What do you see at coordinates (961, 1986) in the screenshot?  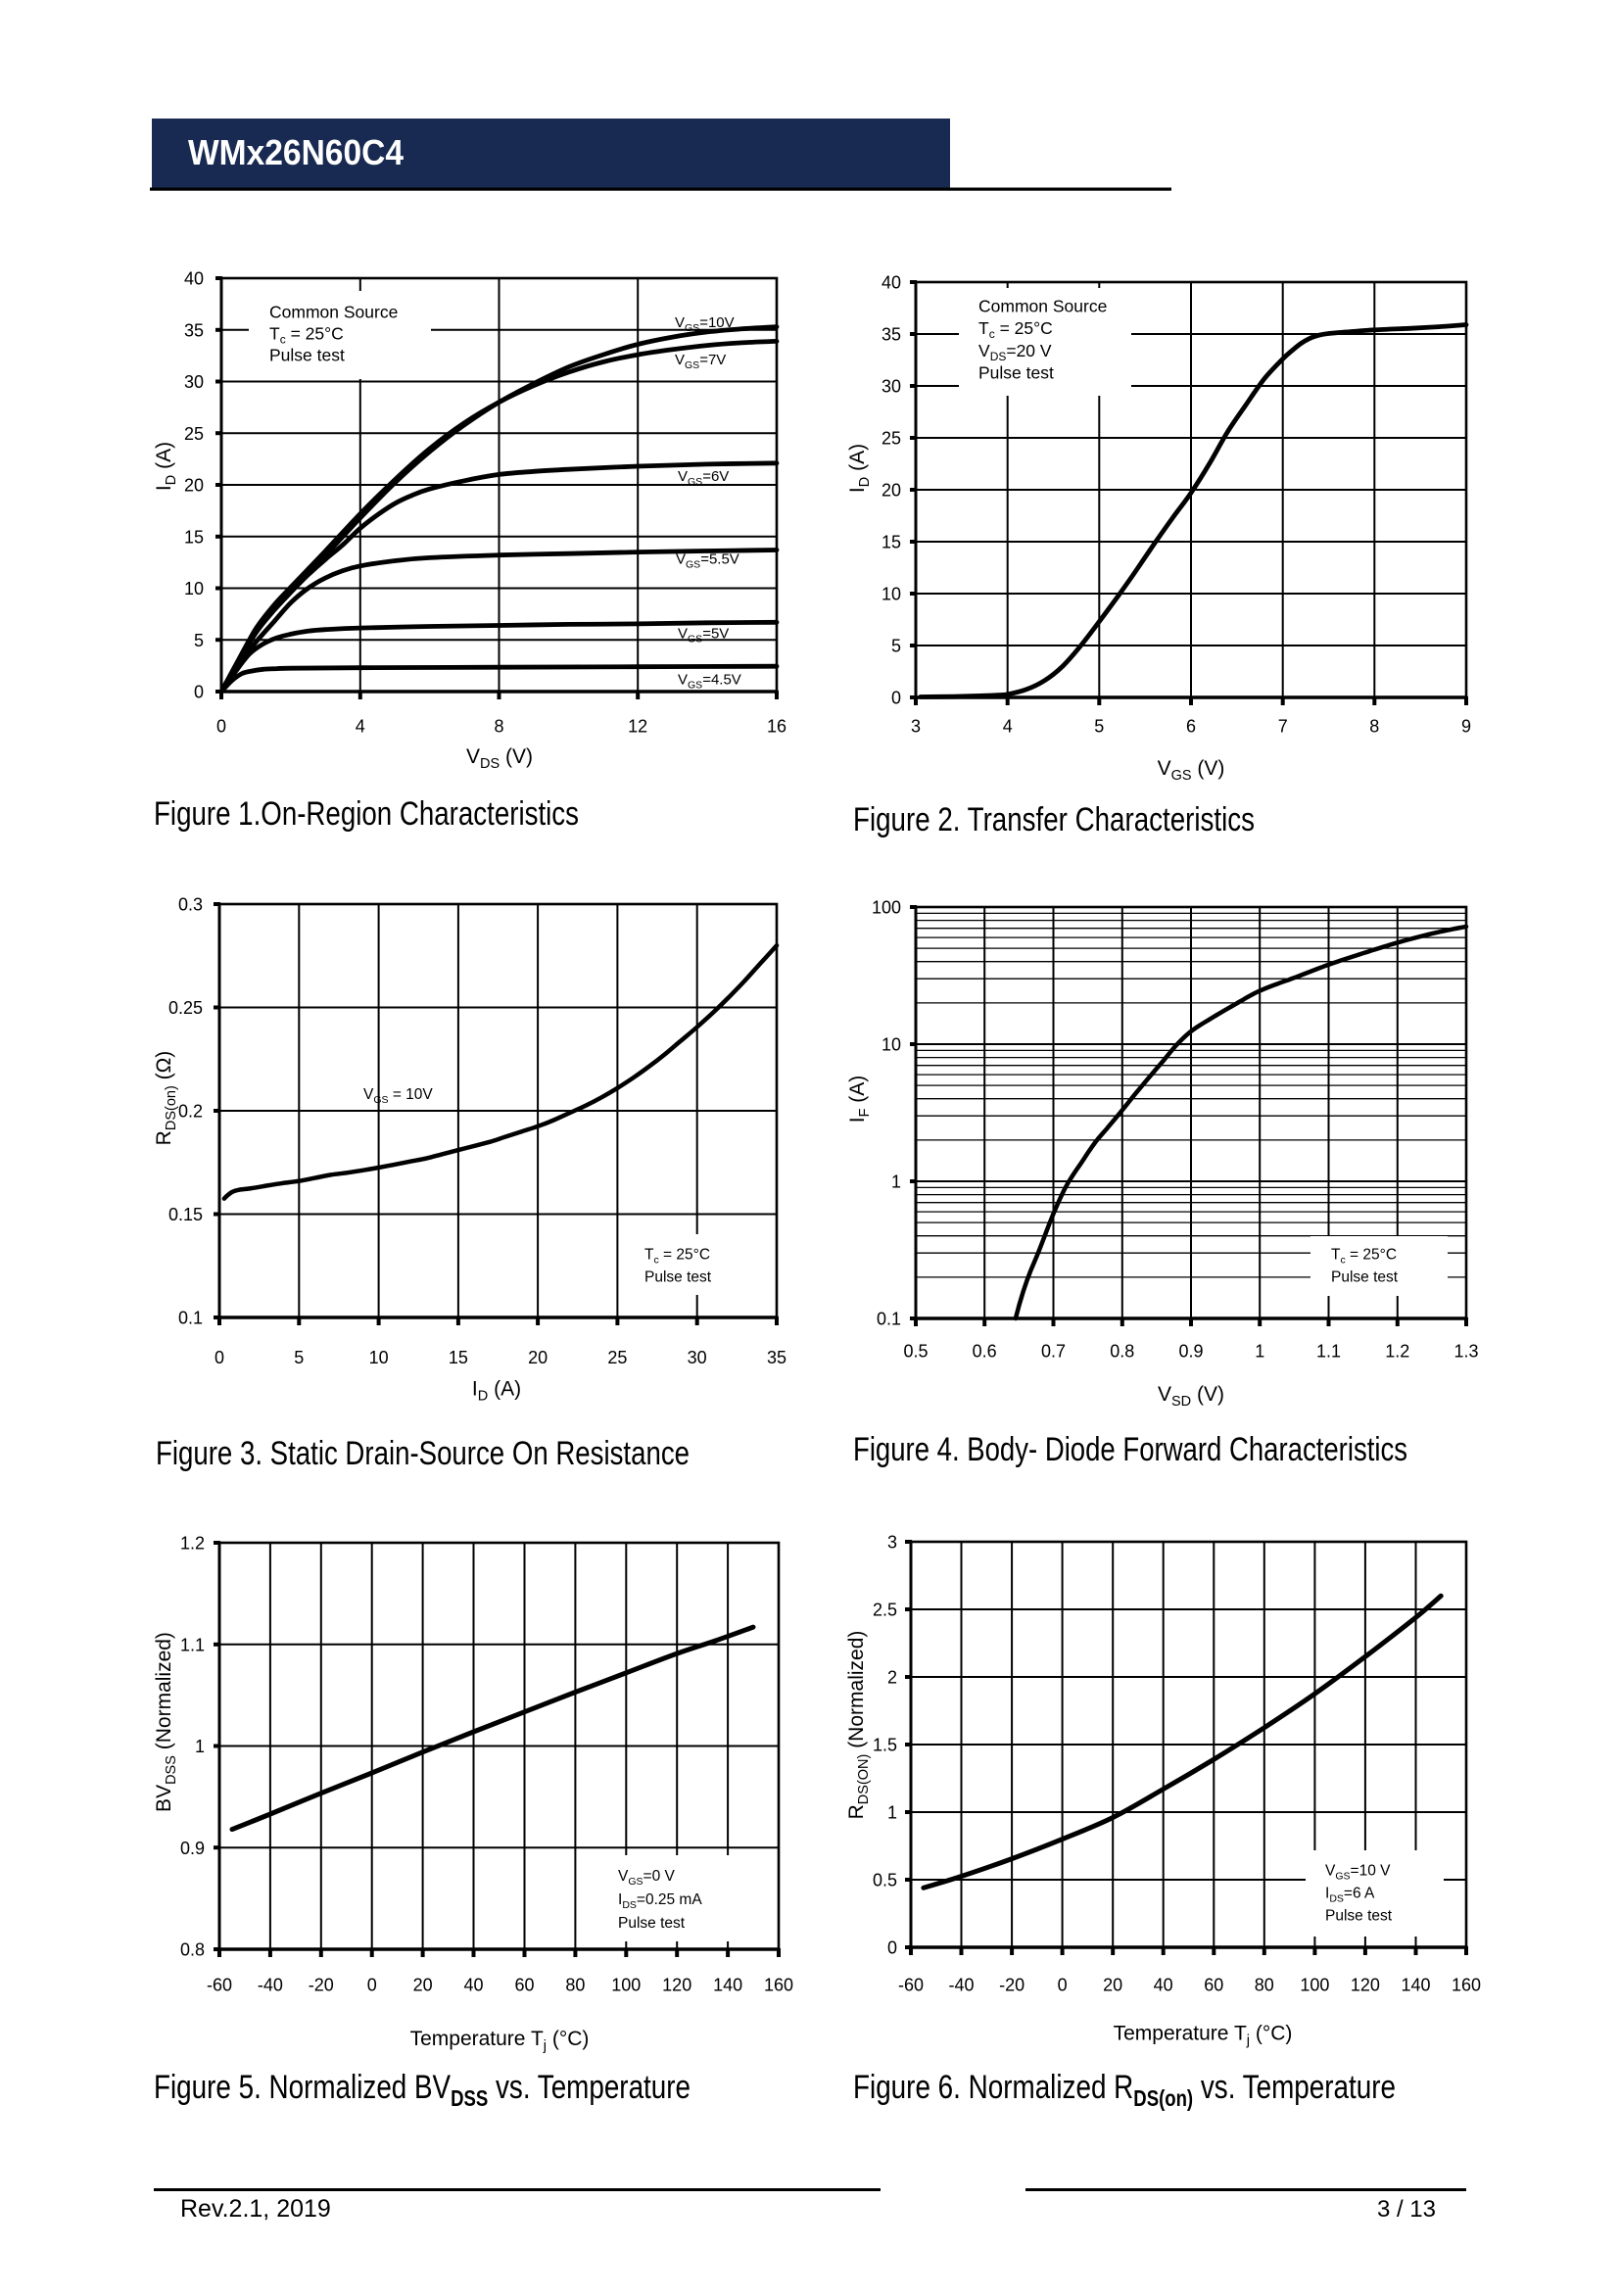 I see `svg-text: -40` at bounding box center [961, 1986].